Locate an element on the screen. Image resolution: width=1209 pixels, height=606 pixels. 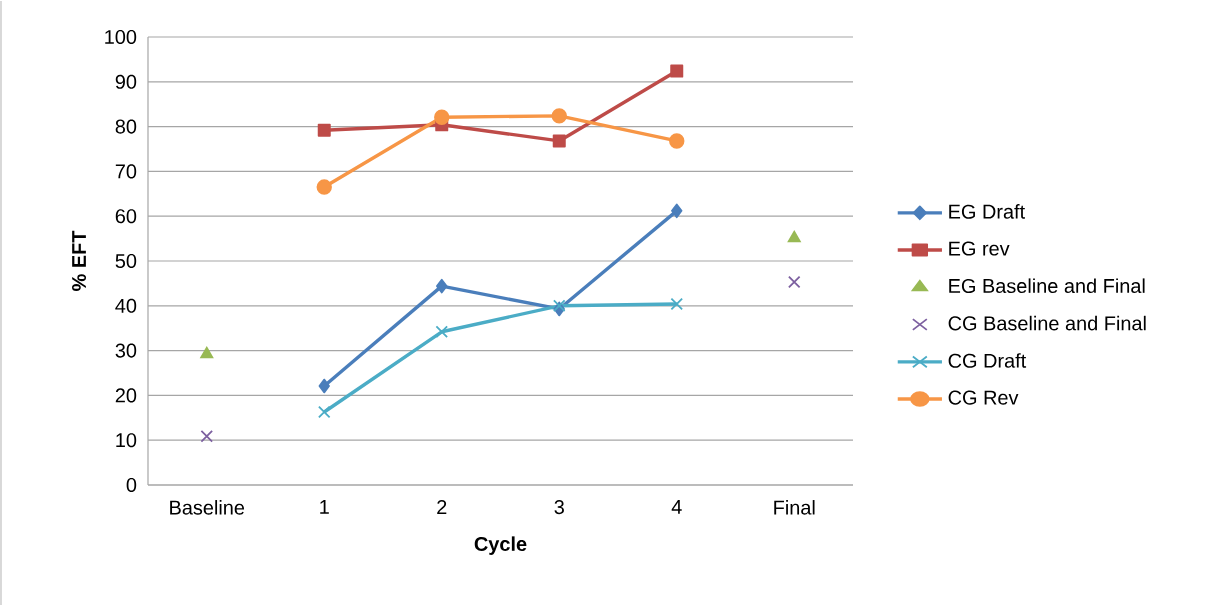
x-tick-label: 1 is located at coordinates (324, 507).